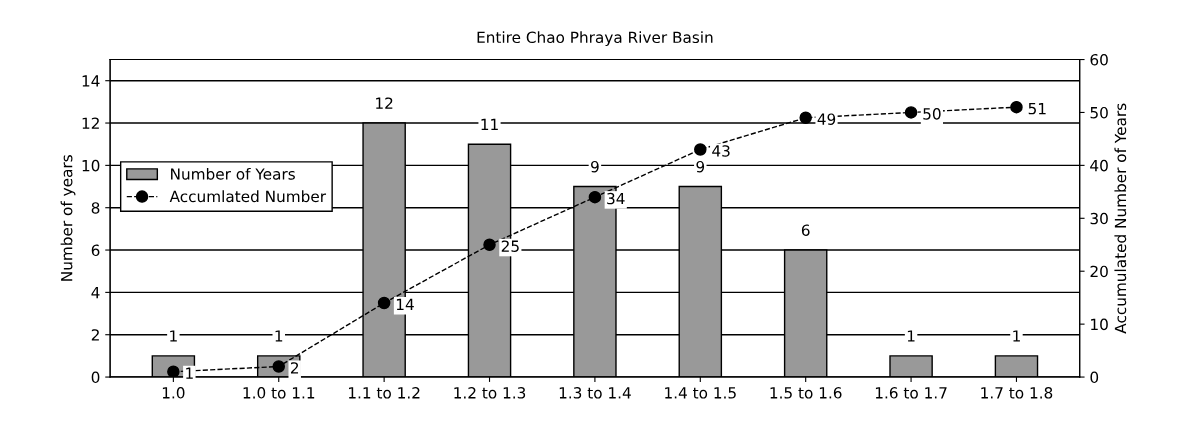 The image size is (1197, 441). What do you see at coordinates (68, 218) in the screenshot?
I see `y-axis-title: Number of years` at bounding box center [68, 218].